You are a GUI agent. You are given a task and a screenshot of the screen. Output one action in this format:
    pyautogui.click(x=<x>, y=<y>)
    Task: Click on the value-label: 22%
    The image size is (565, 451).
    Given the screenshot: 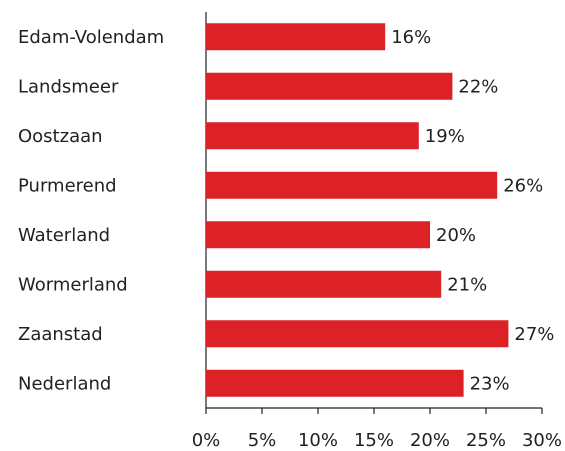 What is the action you would take?
    pyautogui.click(x=478, y=86)
    